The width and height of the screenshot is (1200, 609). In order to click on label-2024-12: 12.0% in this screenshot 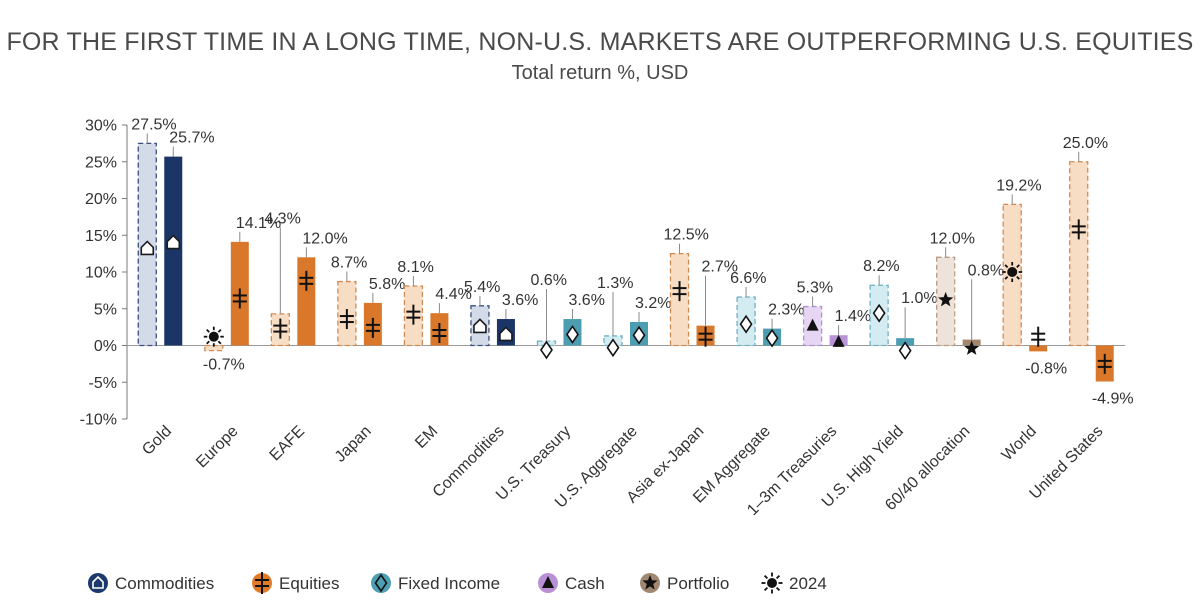, I will do `click(952, 238)`.